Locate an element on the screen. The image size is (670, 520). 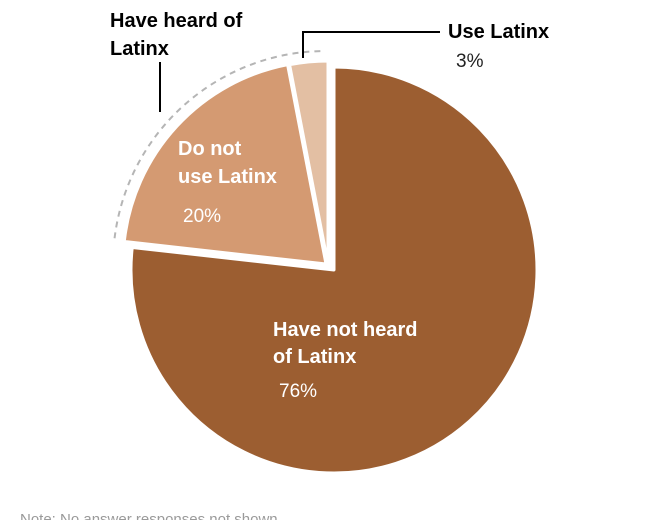
label-heard-line-2: Latinx is located at coordinates (139, 49).